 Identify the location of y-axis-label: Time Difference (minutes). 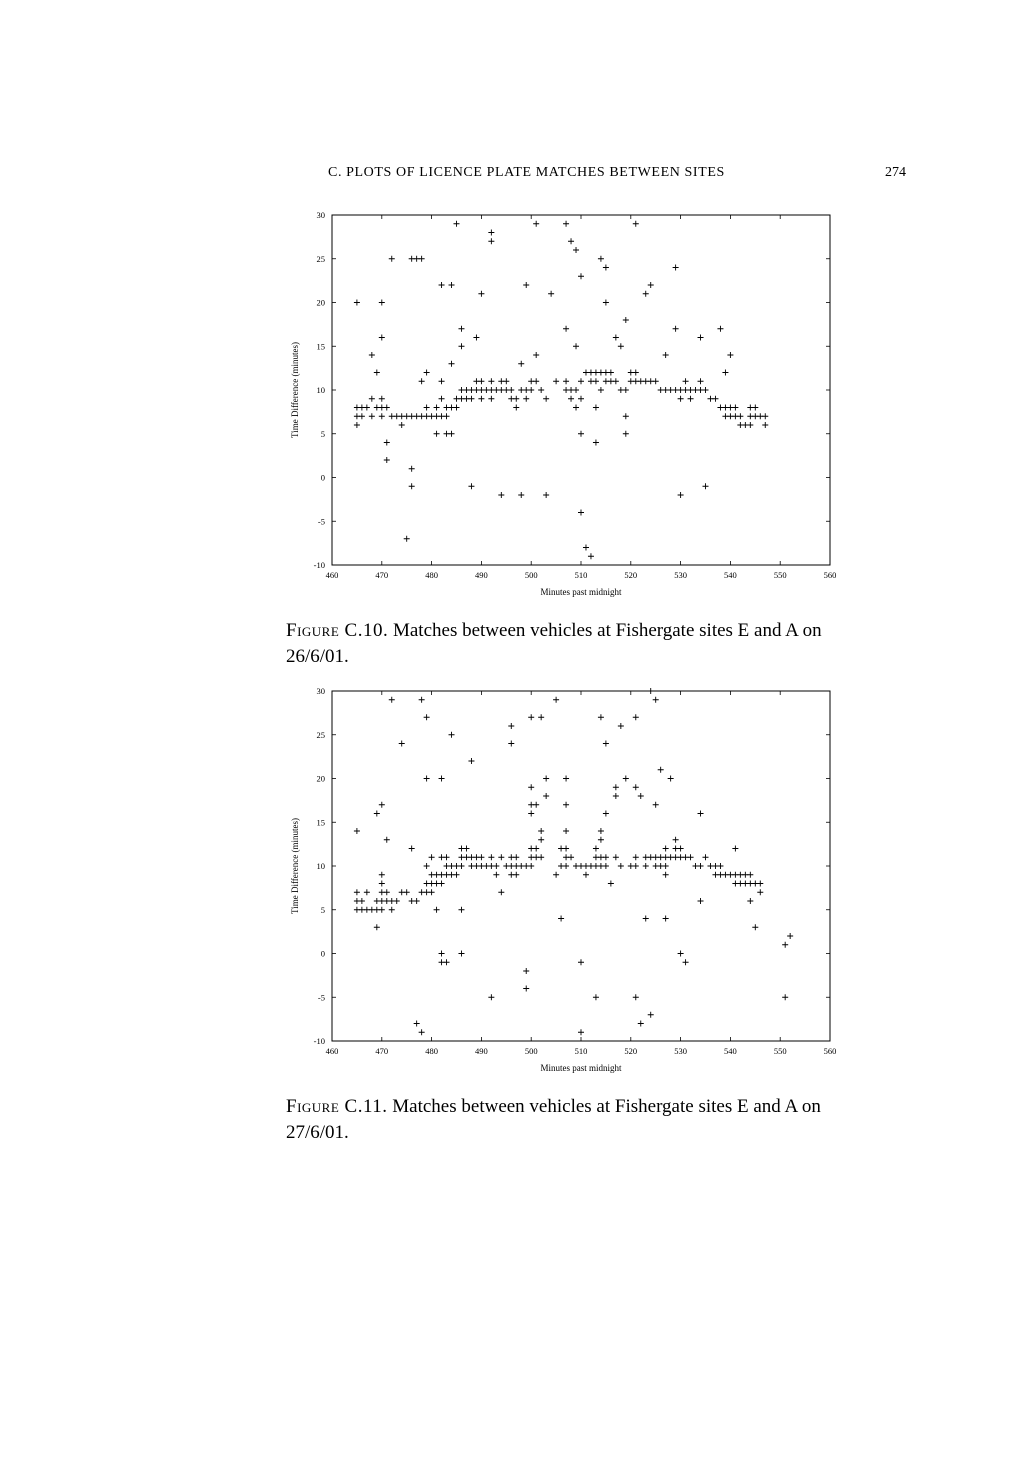
(295, 390).